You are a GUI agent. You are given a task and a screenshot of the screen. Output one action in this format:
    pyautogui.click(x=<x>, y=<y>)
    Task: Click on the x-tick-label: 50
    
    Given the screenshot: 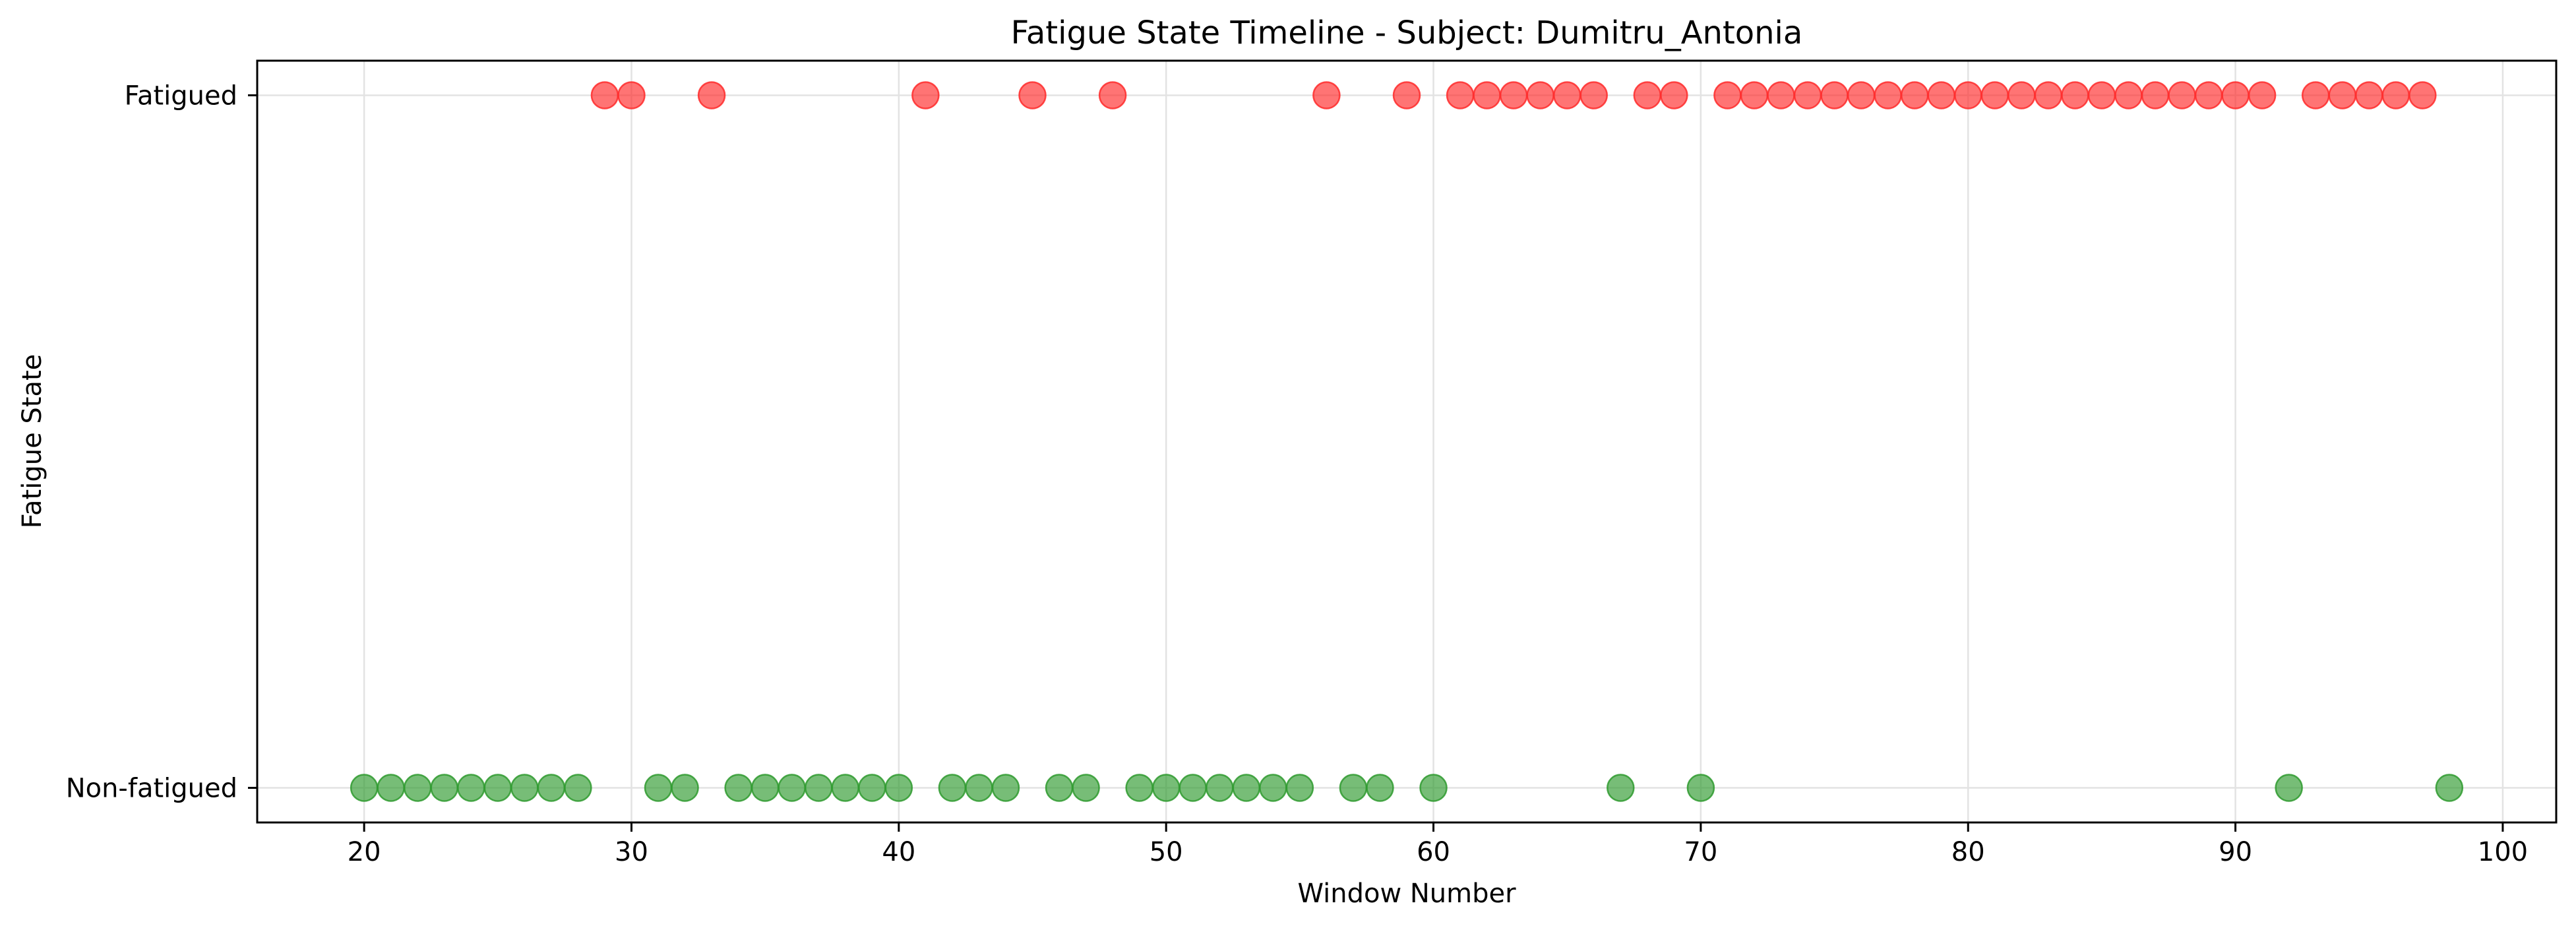 What is the action you would take?
    pyautogui.click(x=1166, y=852)
    